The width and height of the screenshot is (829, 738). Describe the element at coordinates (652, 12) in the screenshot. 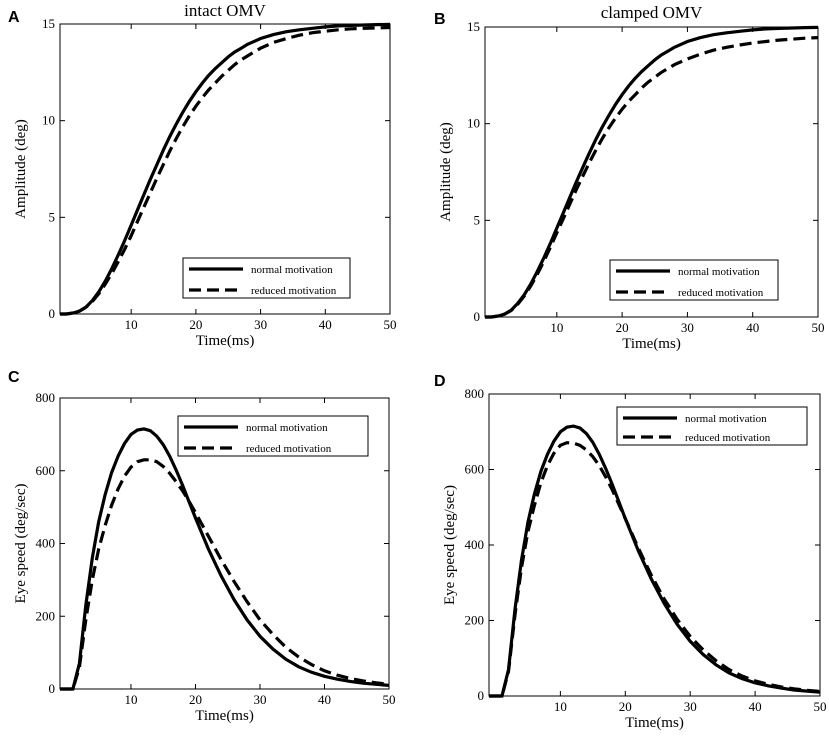

I see `chart-title: clamped OMV` at that location.